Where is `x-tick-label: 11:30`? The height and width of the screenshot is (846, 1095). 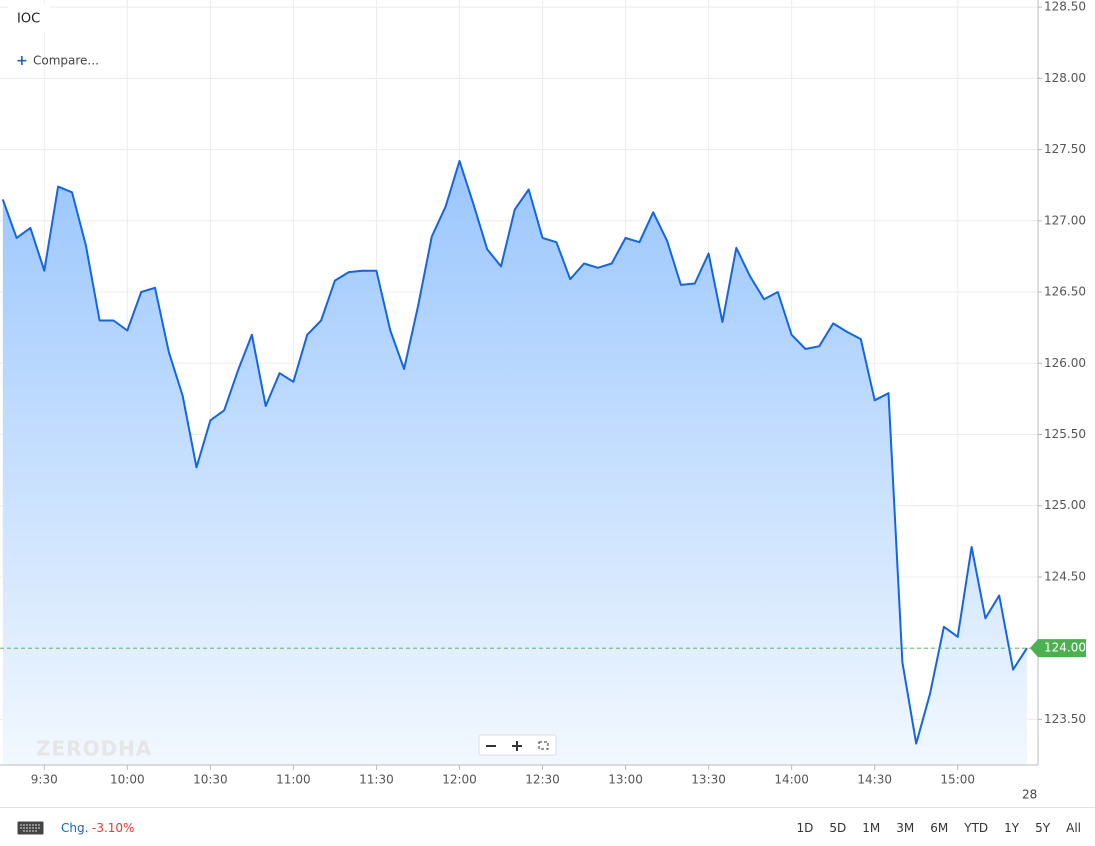
x-tick-label: 11:30 is located at coordinates (376, 780).